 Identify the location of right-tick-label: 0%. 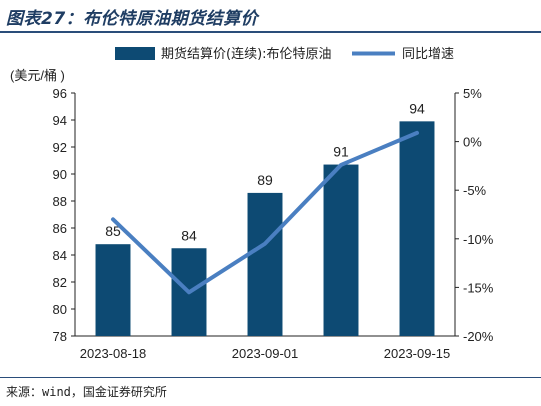
(472, 142).